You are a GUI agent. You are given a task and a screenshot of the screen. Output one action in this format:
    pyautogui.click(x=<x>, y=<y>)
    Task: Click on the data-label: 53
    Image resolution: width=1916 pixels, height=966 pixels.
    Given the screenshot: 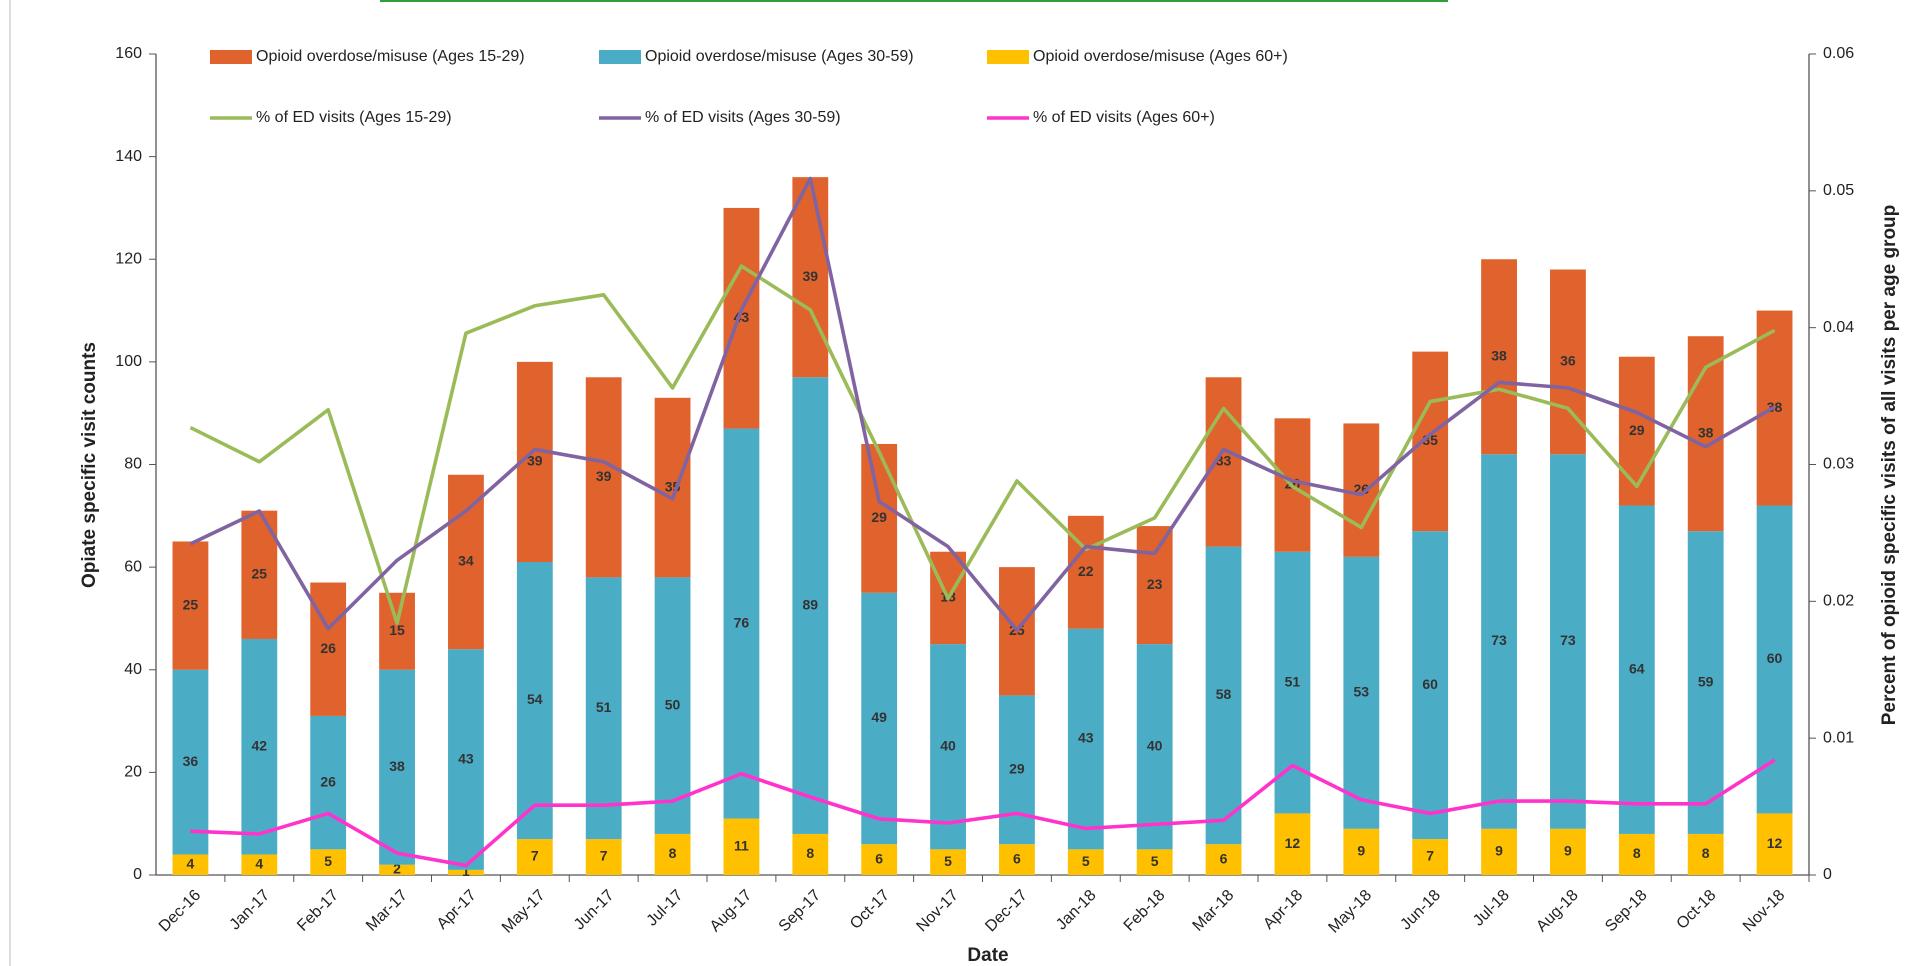 What is the action you would take?
    pyautogui.click(x=1362, y=692)
    